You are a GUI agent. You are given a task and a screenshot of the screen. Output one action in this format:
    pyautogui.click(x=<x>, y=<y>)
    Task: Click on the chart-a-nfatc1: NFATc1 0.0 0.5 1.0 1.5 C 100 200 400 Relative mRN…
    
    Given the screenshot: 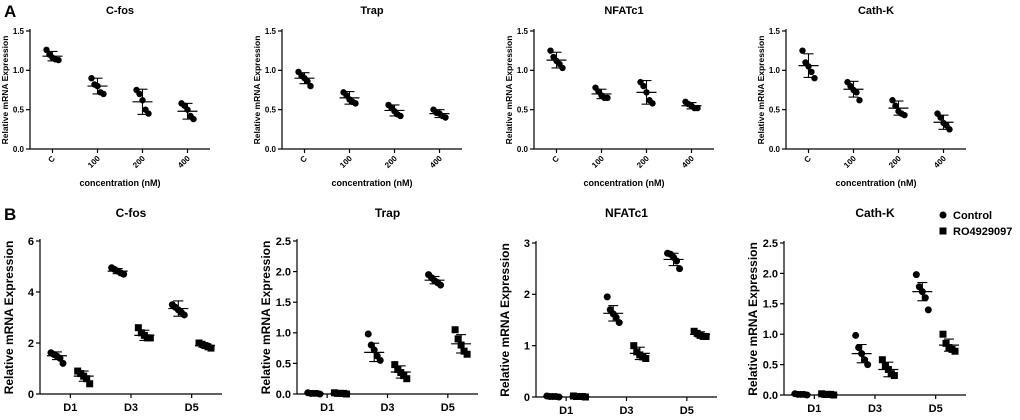 What is the action you would take?
    pyautogui.click(x=609, y=96)
    